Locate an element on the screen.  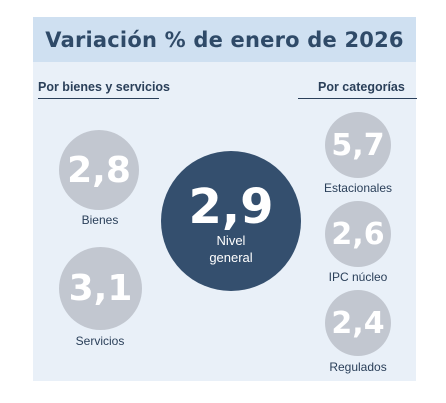
ipc-nucleo-label: IPC núcleo is located at coordinates (358, 277).